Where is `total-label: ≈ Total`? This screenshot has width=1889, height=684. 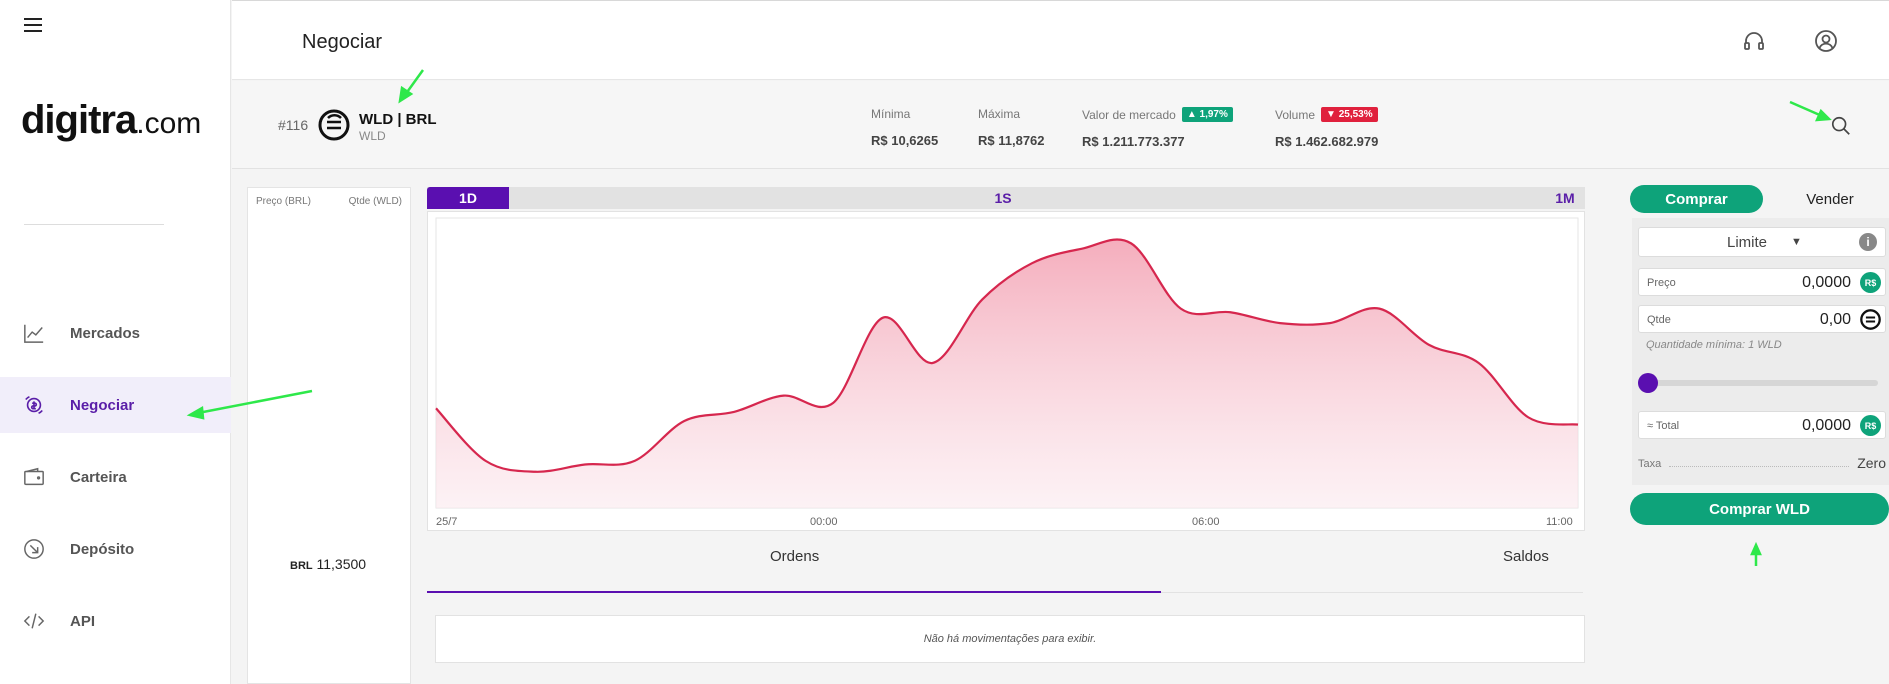
total-label: ≈ Total is located at coordinates (1663, 426).